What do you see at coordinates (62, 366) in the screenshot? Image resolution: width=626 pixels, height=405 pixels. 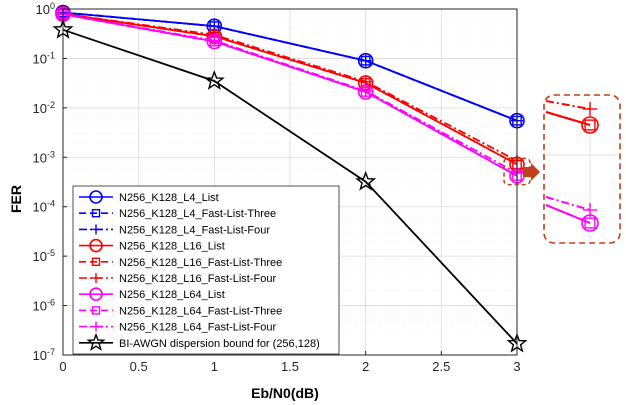 I see `x-tick-label: 0` at bounding box center [62, 366].